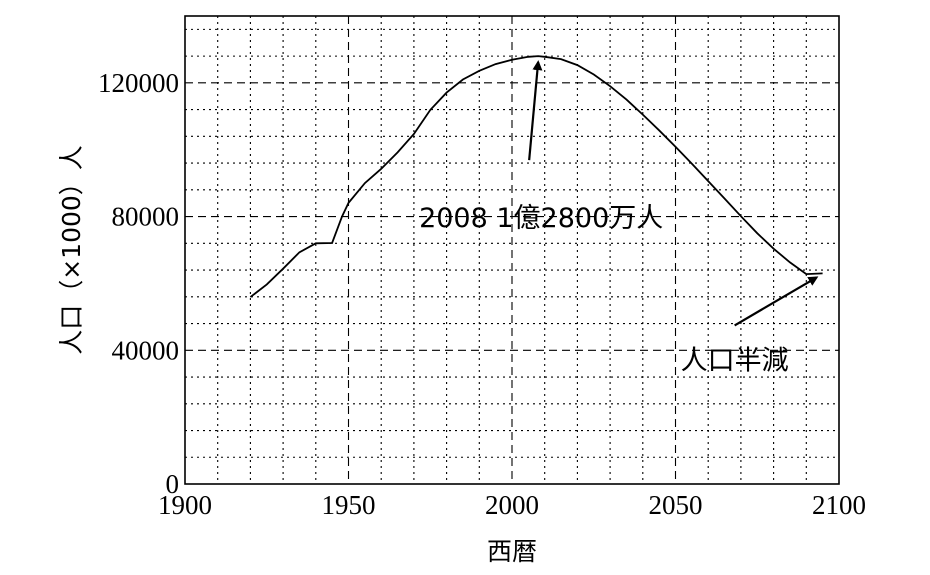 Image resolution: width=930 pixels, height=575 pixels. I want to click on peak-annotation: 2008 1億2800万人, so click(541, 218).